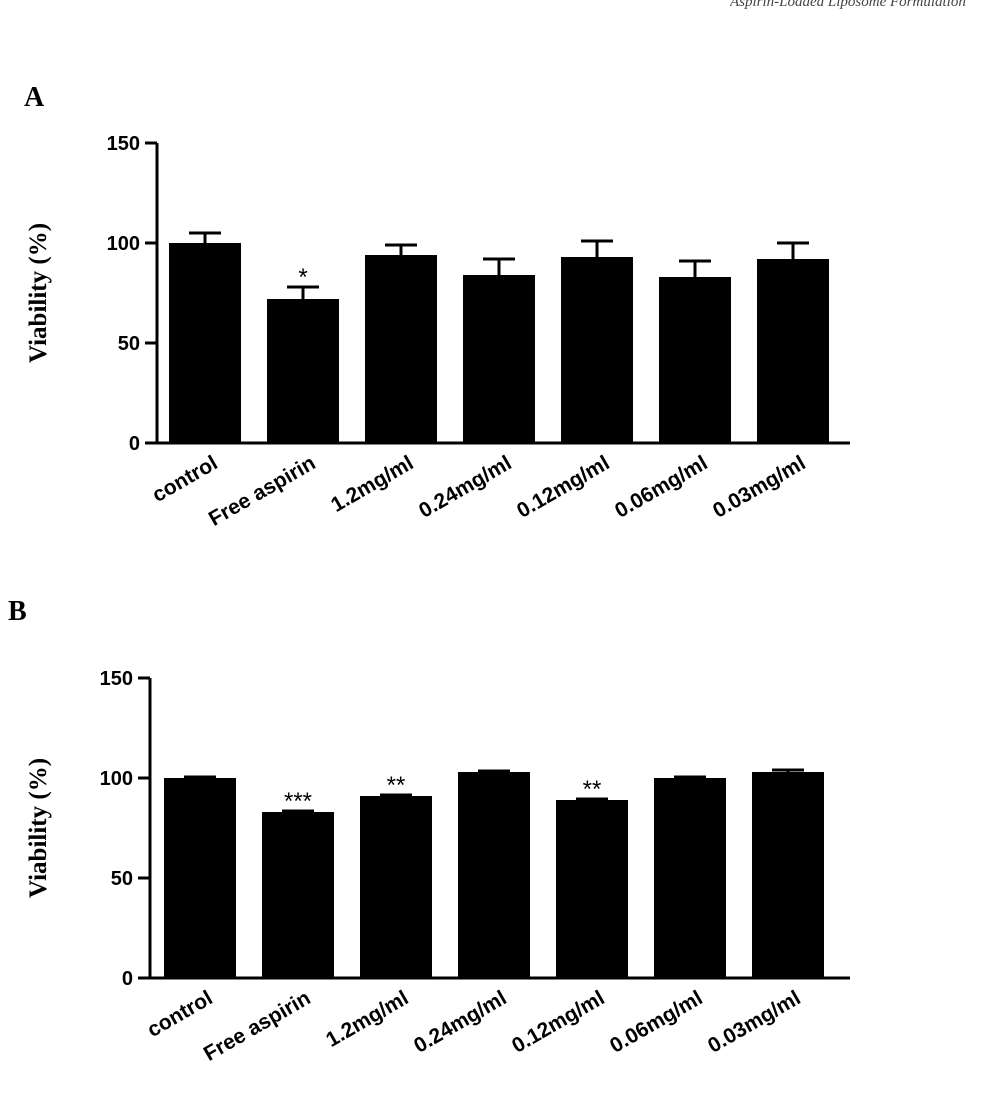  What do you see at coordinates (17, 611) in the screenshot?
I see `panel-label: B` at bounding box center [17, 611].